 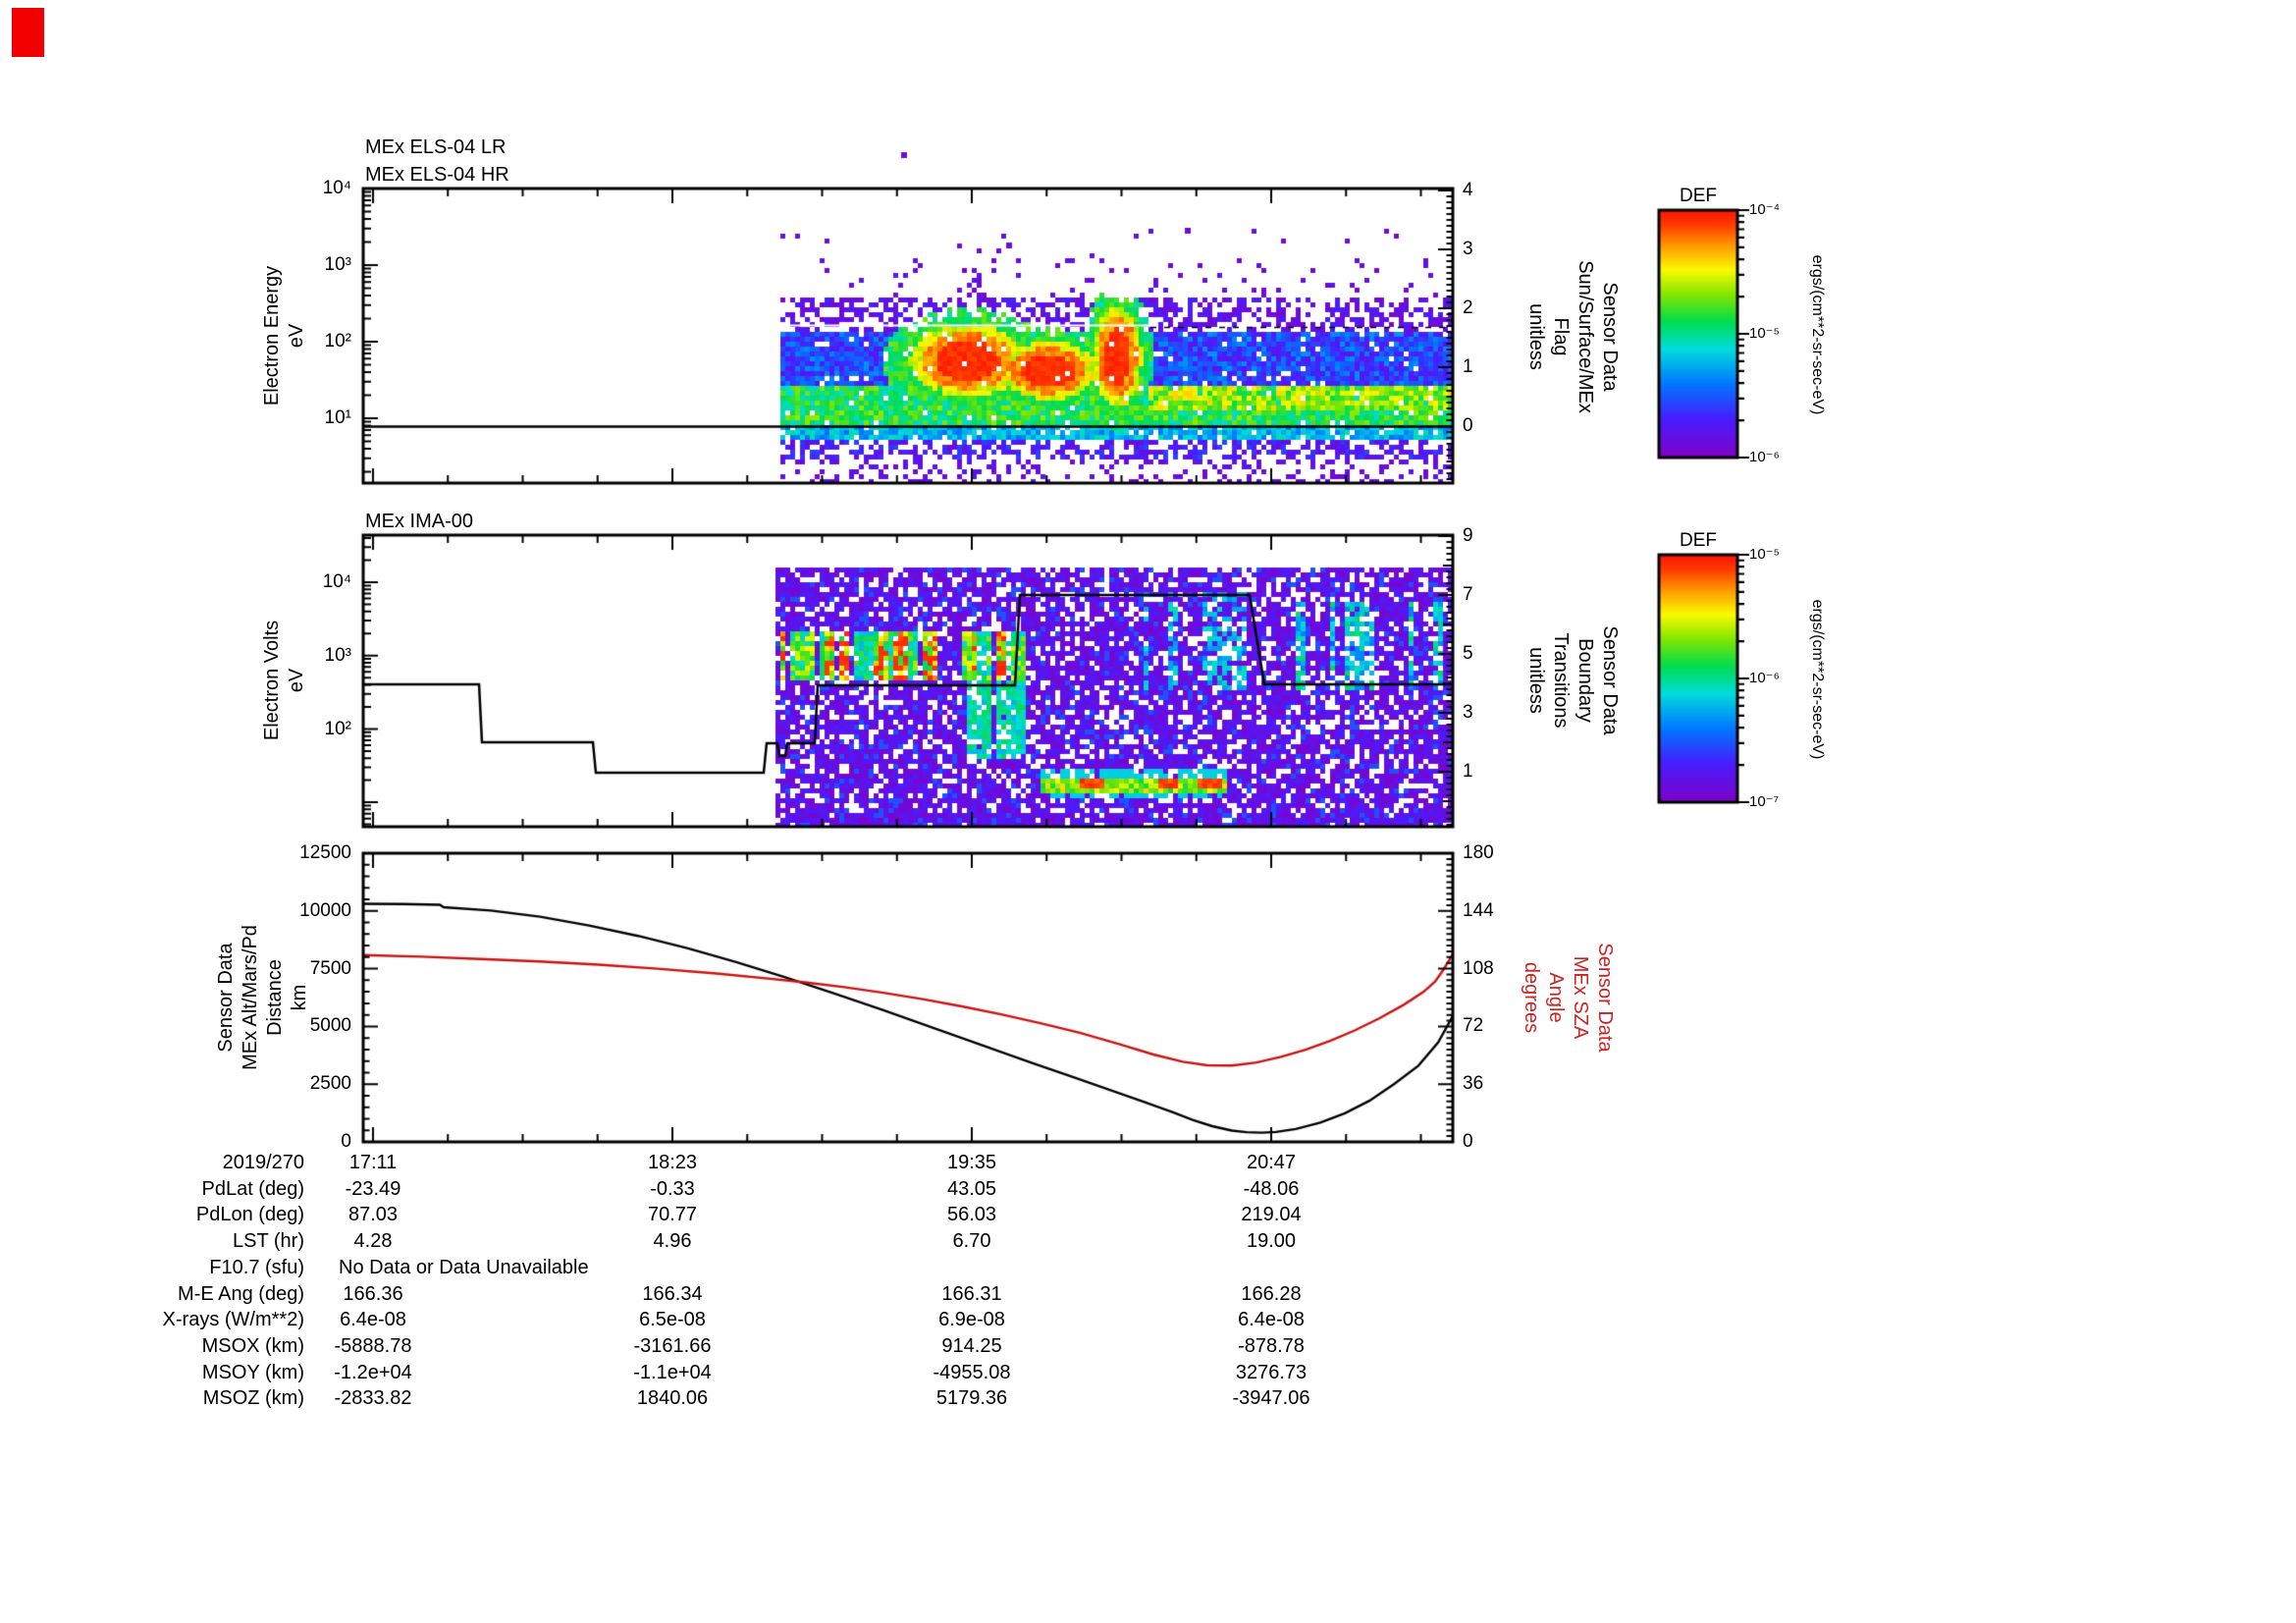 What do you see at coordinates (1698, 541) in the screenshot?
I see `colorbar2-title: DEF` at bounding box center [1698, 541].